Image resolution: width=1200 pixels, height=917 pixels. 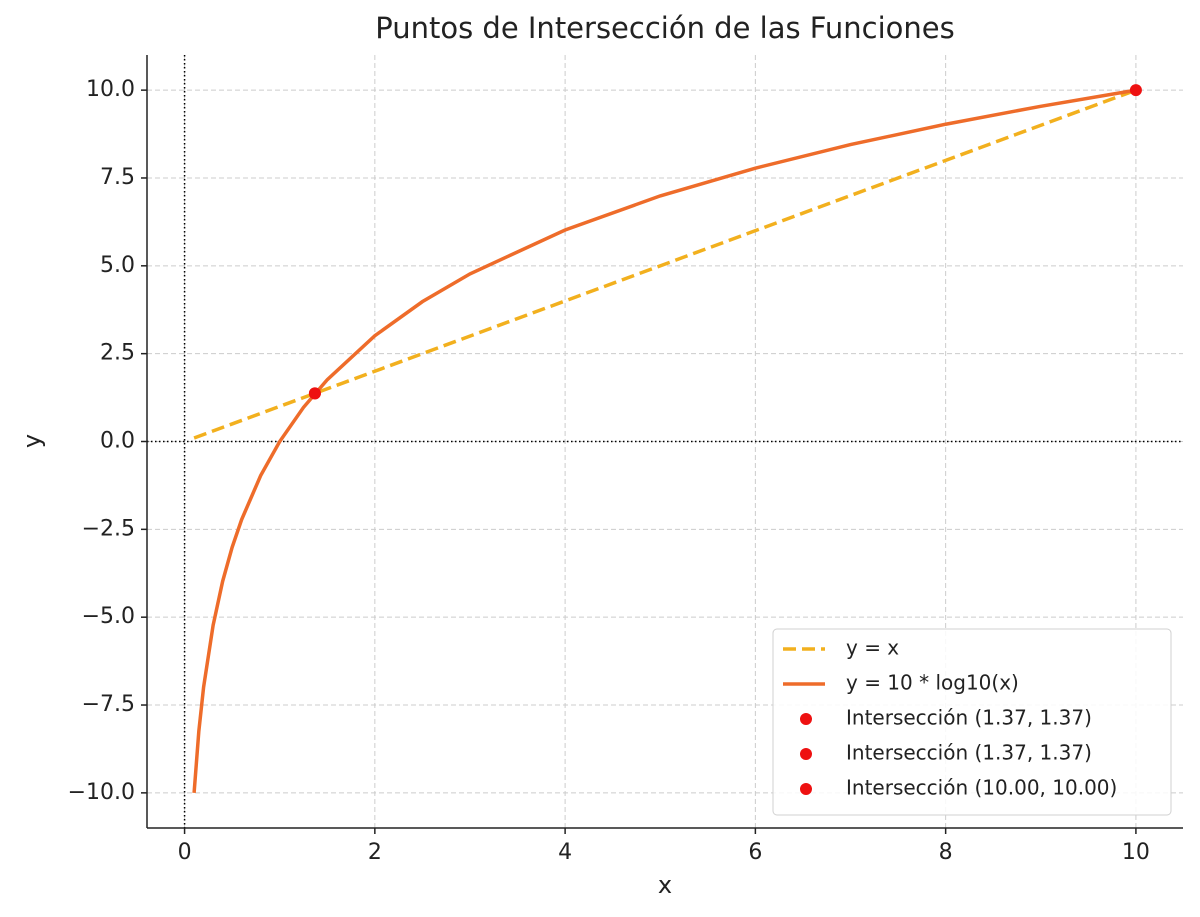 I want to click on x-tick-label: 4, so click(x=565, y=852).